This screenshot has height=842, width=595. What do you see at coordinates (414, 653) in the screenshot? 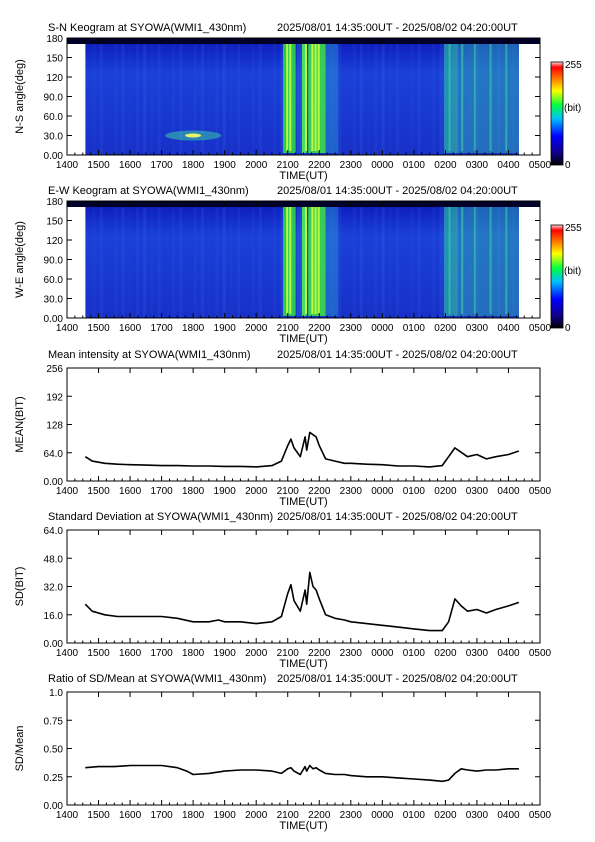
I see `x-tick-label: 0100` at bounding box center [414, 653].